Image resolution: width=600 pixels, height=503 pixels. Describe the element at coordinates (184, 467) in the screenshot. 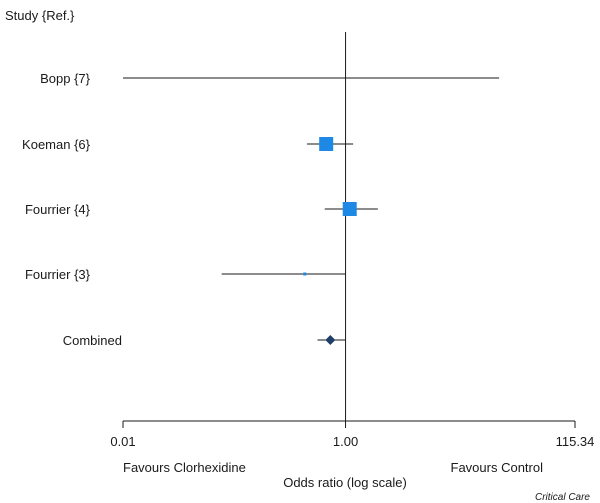

I see `favours-left-label: Favours Clorhexidine` at that location.